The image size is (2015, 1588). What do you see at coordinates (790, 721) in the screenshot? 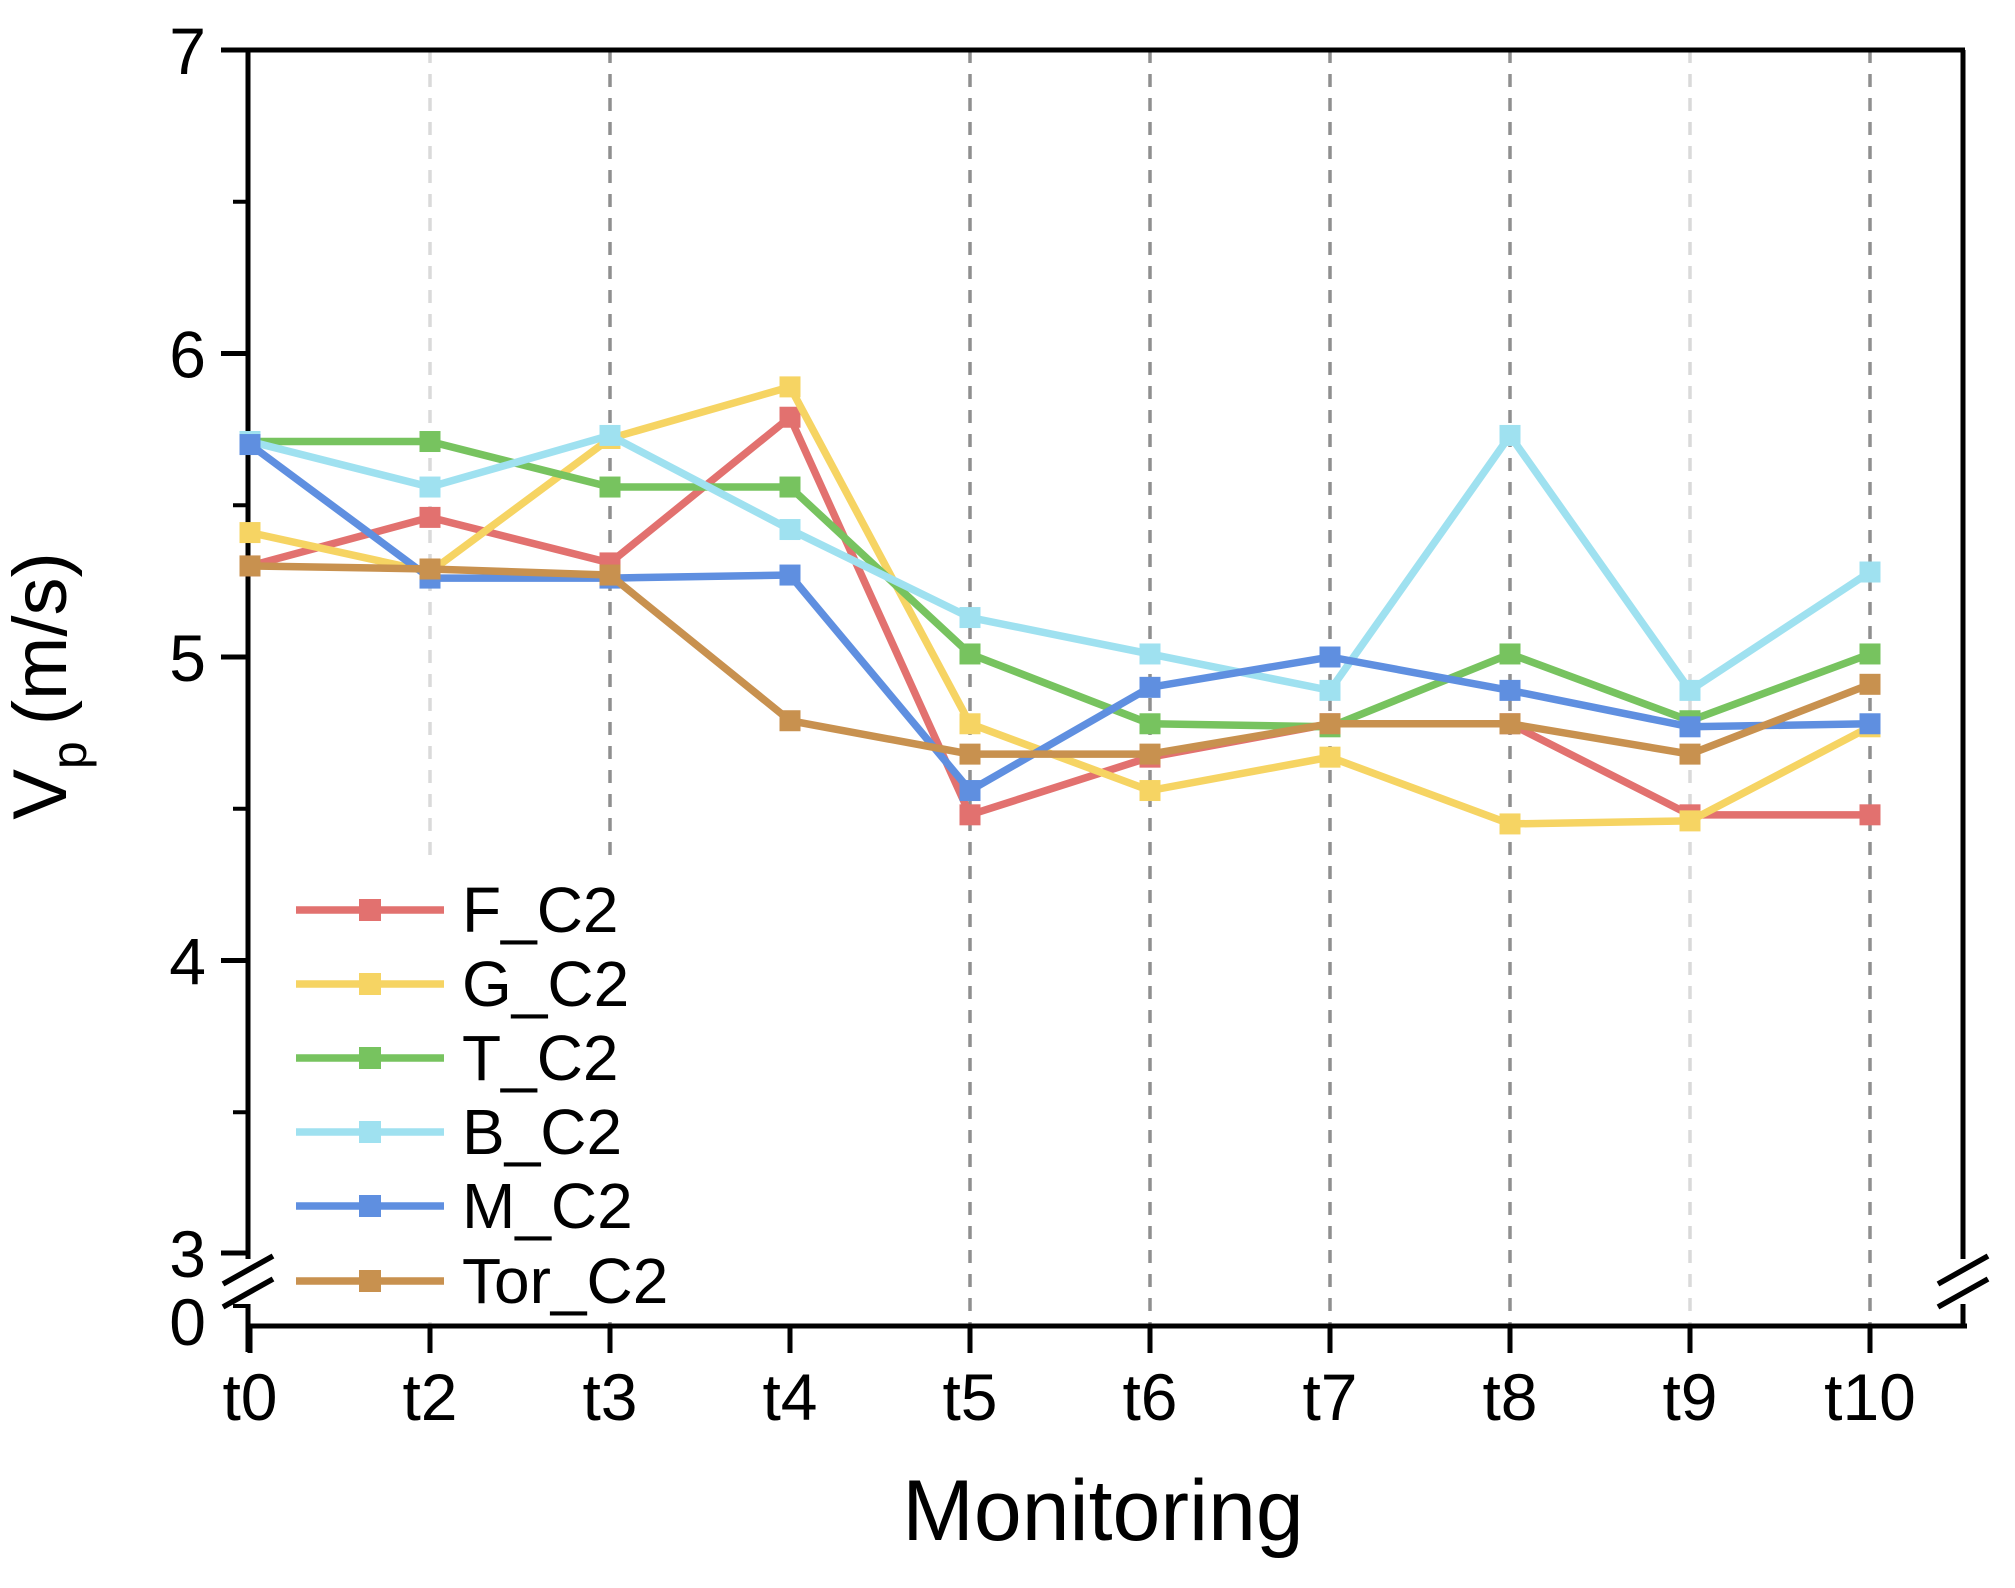
I see `marker-Tor_C2-t4` at bounding box center [790, 721].